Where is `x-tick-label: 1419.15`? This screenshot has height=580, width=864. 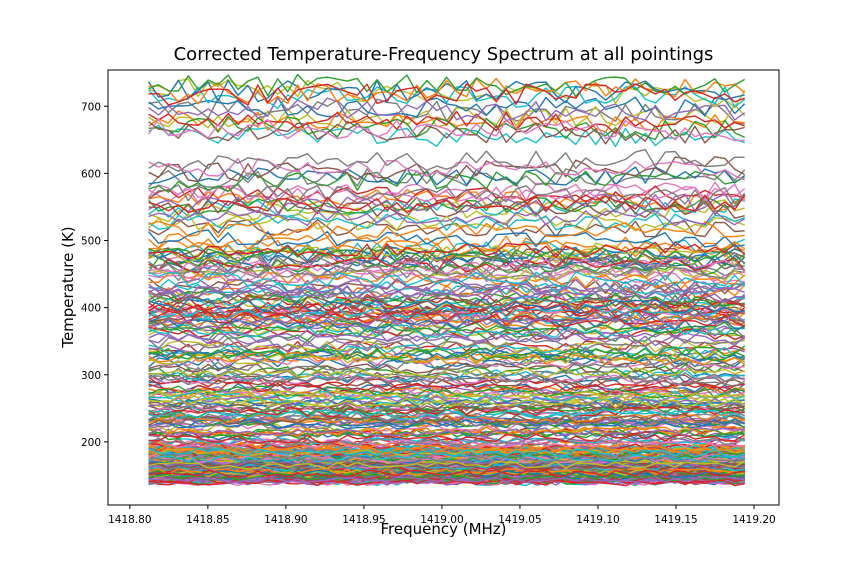 x-tick-label: 1419.15 is located at coordinates (675, 520).